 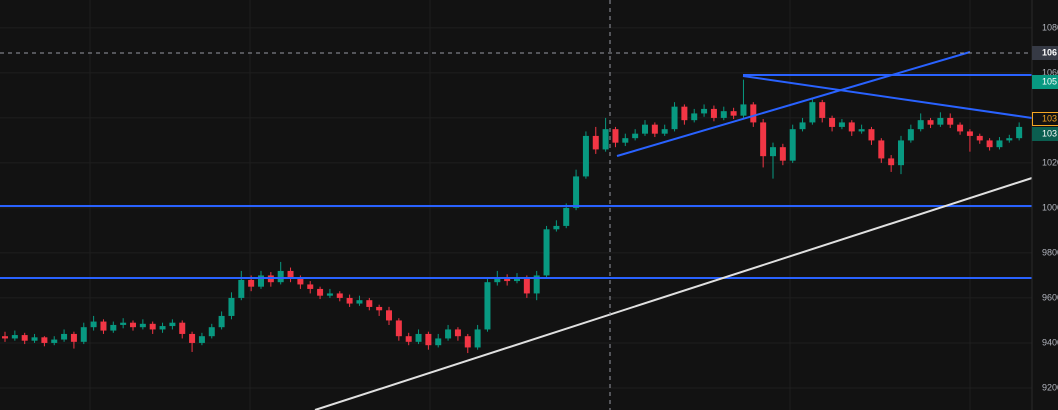 What do you see at coordinates (793, 104) in the screenshot?
I see `trend-line` at bounding box center [793, 104].